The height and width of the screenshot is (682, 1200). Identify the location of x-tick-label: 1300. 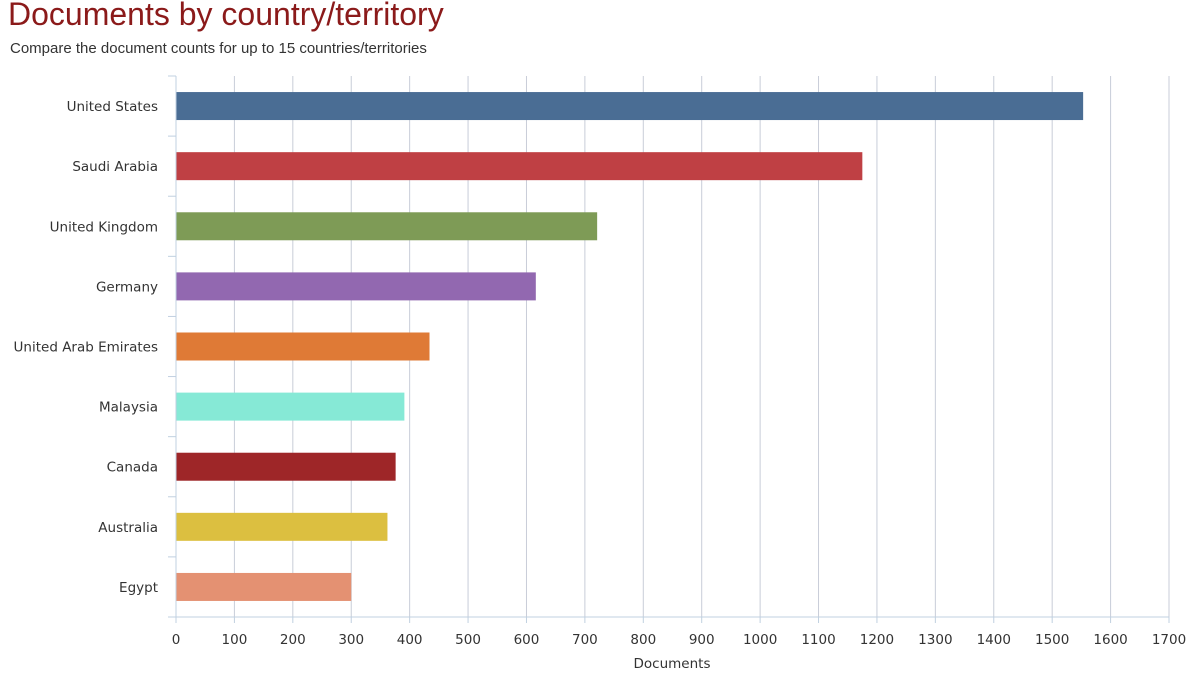
(935, 640).